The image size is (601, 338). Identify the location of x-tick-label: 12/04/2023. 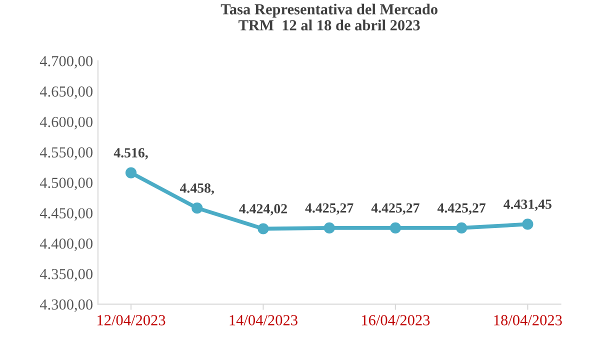
(132, 320).